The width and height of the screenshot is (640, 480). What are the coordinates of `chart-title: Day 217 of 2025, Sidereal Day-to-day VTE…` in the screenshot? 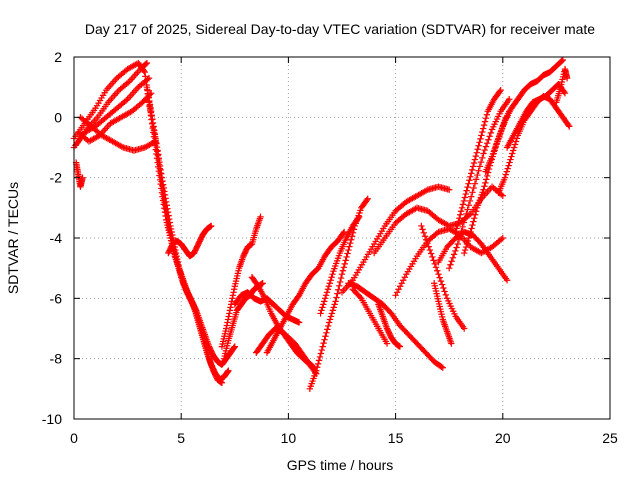 It's located at (340, 29).